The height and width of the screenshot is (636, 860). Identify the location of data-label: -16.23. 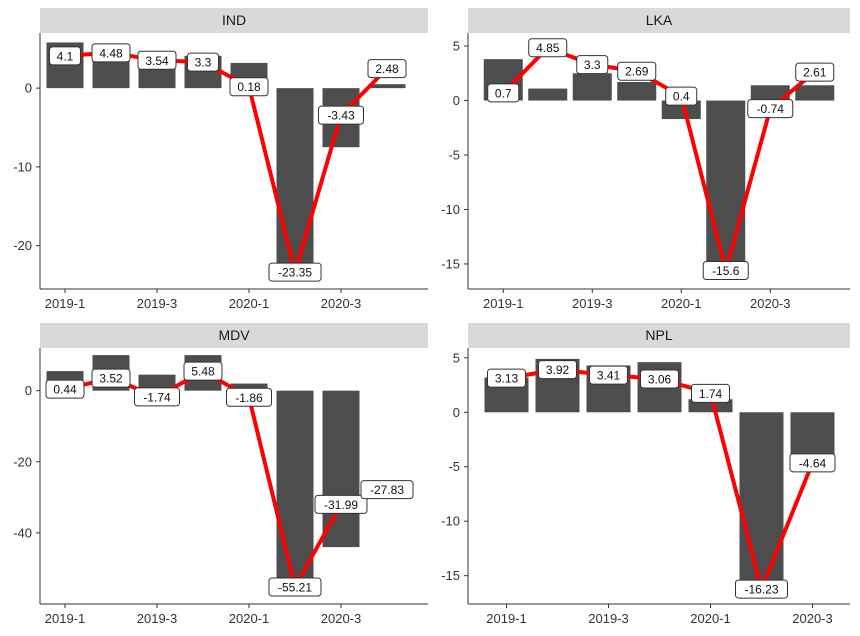
(761, 590).